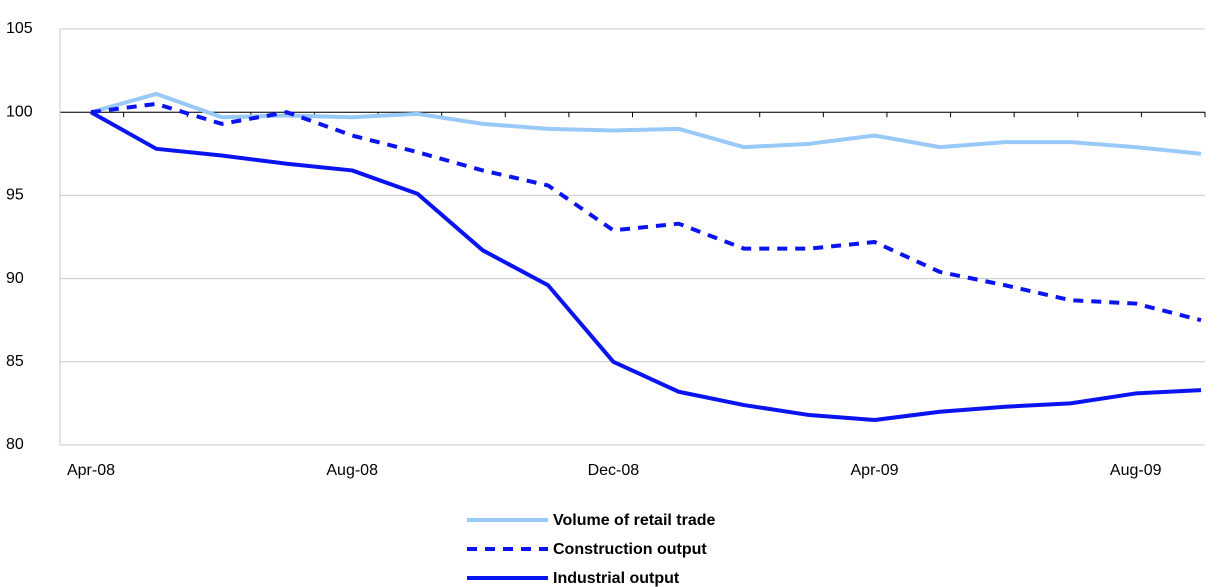 This screenshot has width=1224, height=587. I want to click on x-tick-label: Apr-09, so click(875, 470).